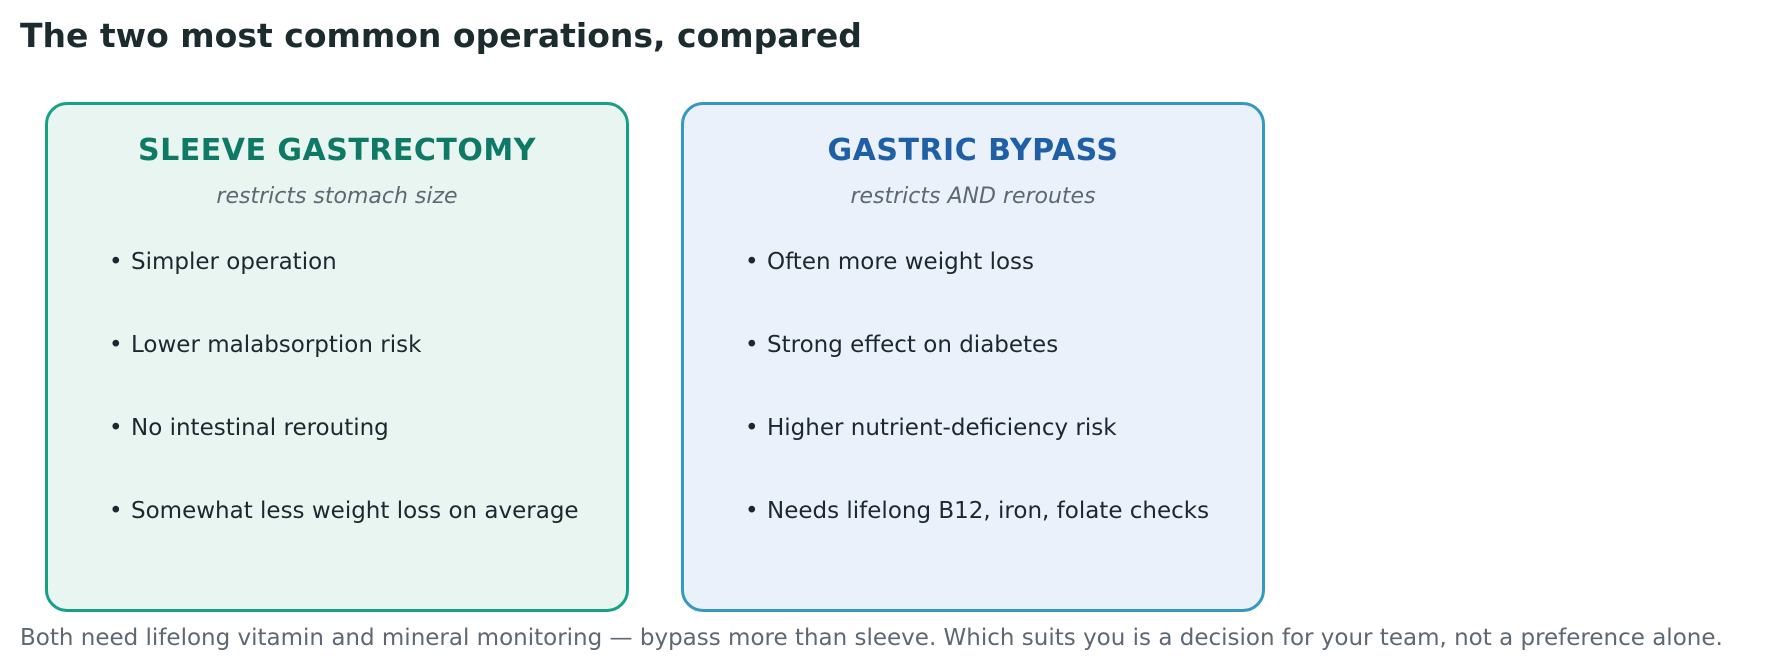 This screenshot has height=670, width=1788. Describe the element at coordinates (977, 535) in the screenshot. I see `list-item: • Needs lifelong B12, iron, folate checks` at that location.